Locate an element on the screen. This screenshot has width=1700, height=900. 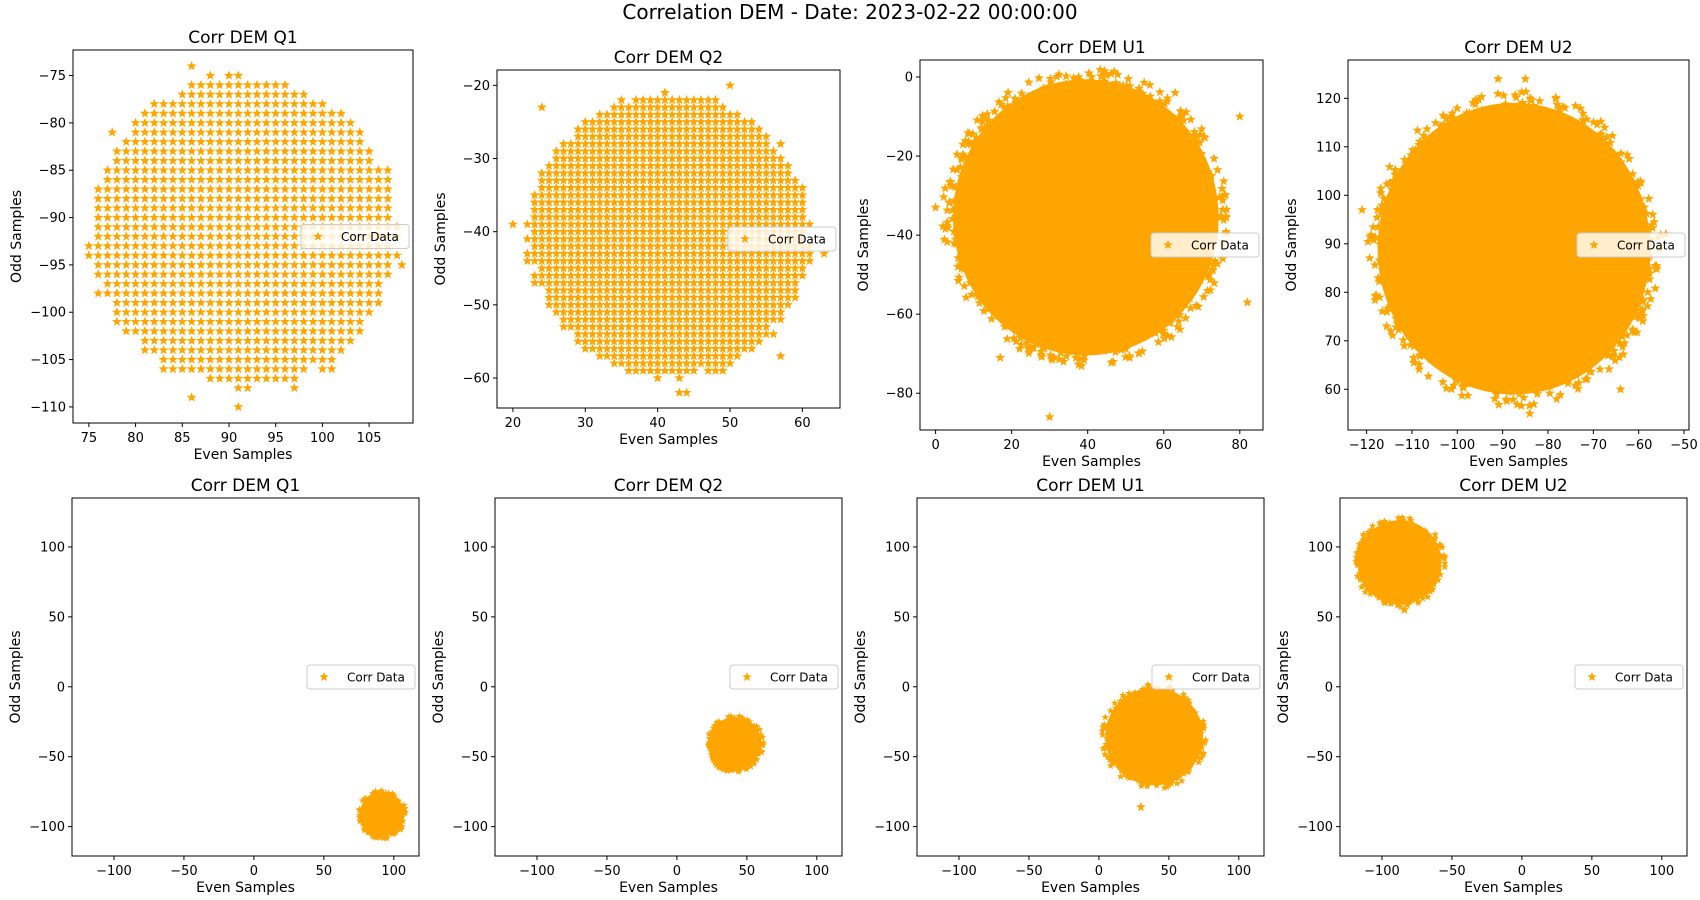
subplot-title: Corr DEM Q1 is located at coordinates (242, 38).